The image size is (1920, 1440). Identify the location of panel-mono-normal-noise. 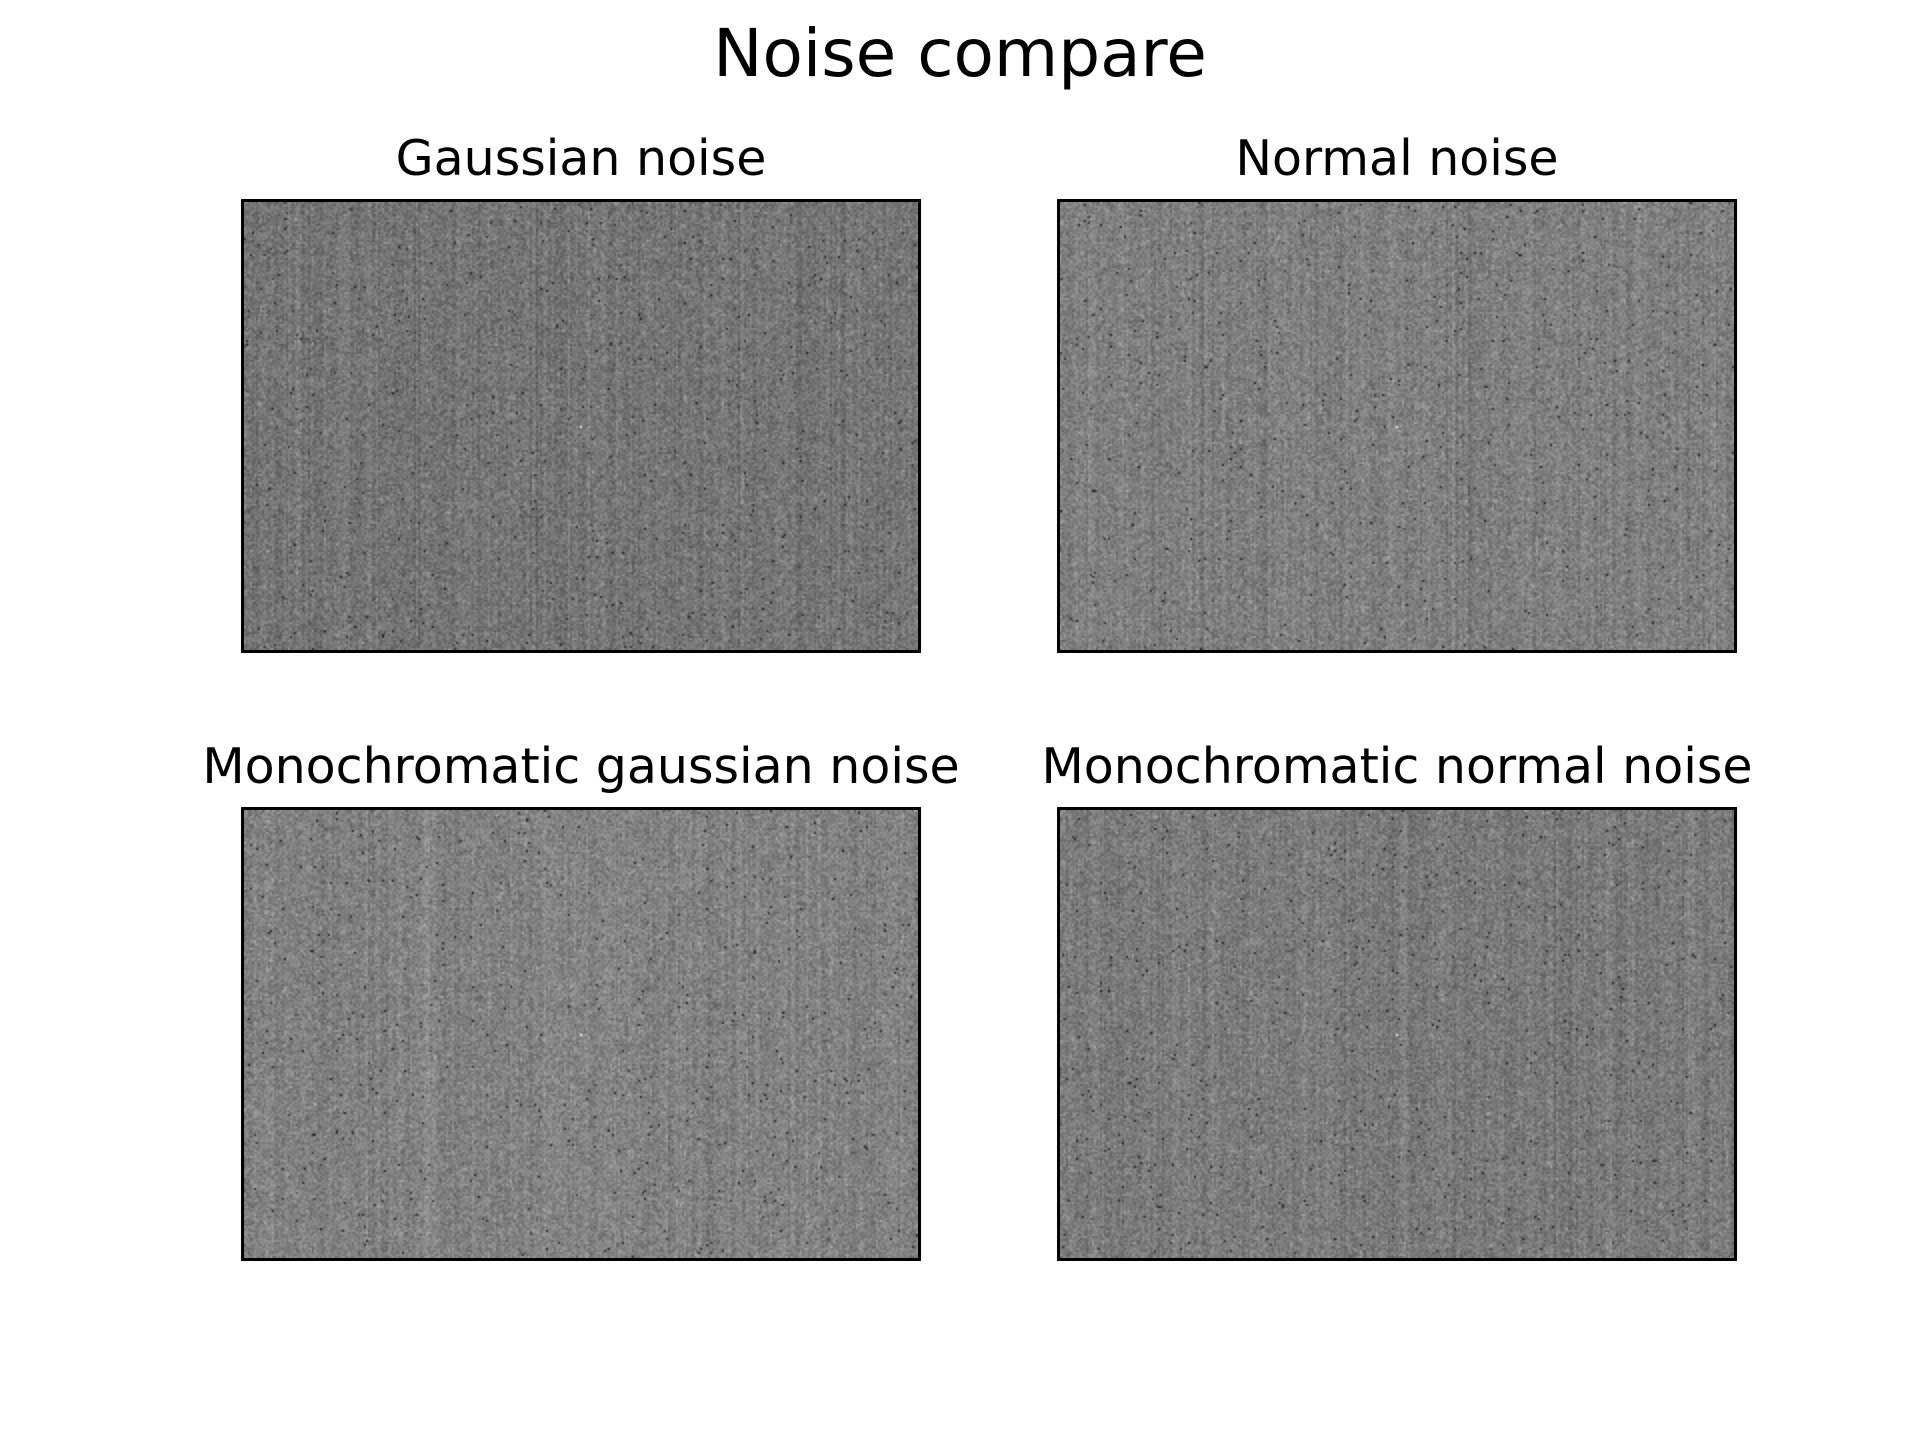
(1397, 1034).